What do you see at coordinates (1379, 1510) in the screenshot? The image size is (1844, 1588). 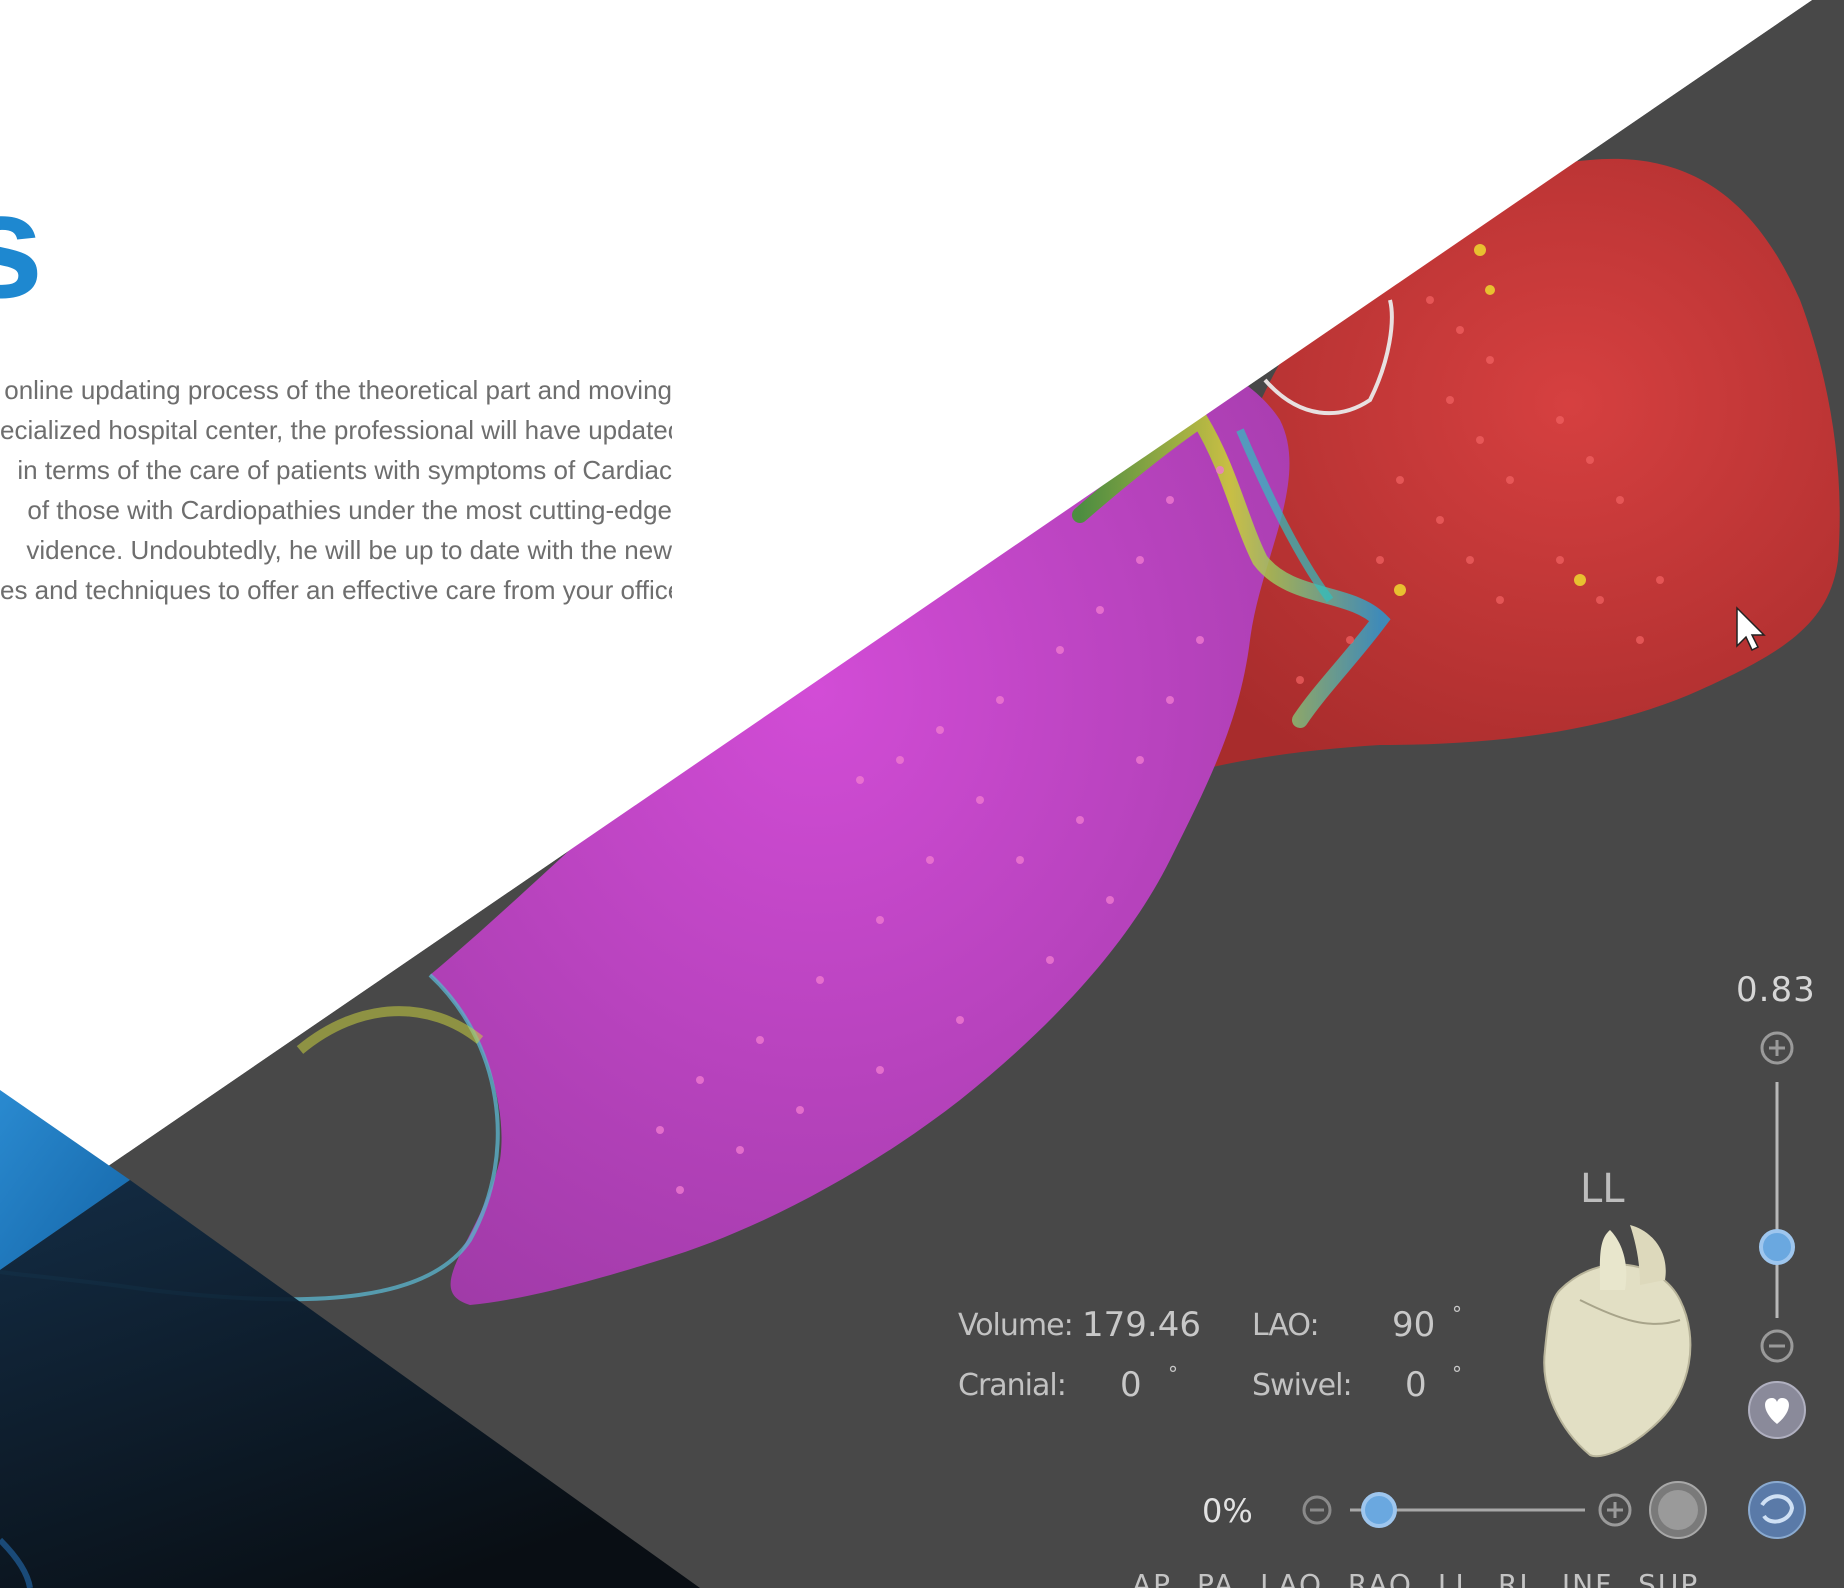 I see `opacity-thumb` at bounding box center [1379, 1510].